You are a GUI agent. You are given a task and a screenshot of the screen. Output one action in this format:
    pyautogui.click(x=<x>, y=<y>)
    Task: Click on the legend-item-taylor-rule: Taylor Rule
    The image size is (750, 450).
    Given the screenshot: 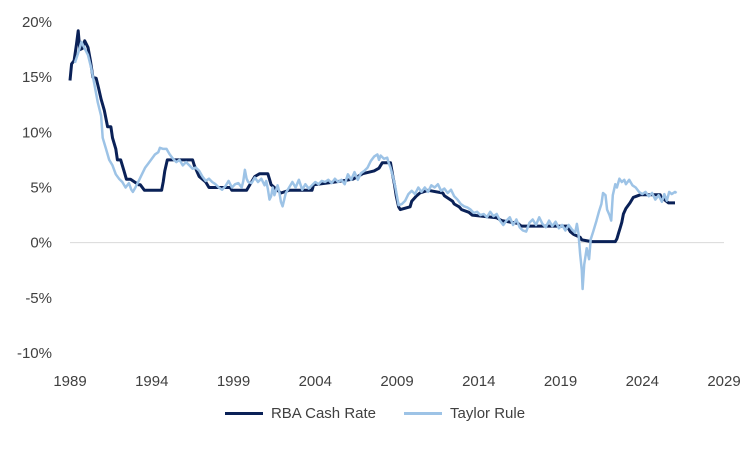 What is the action you would take?
    pyautogui.click(x=464, y=413)
    